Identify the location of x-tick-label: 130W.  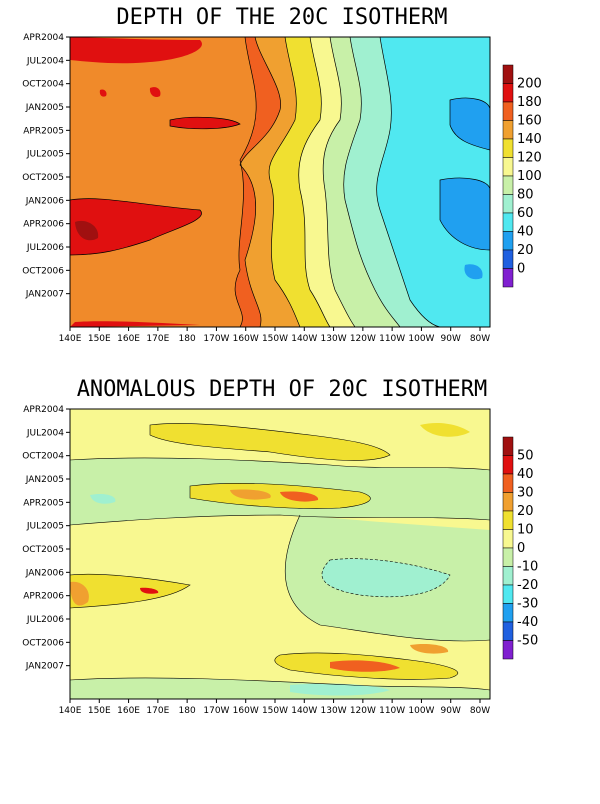
(334, 339).